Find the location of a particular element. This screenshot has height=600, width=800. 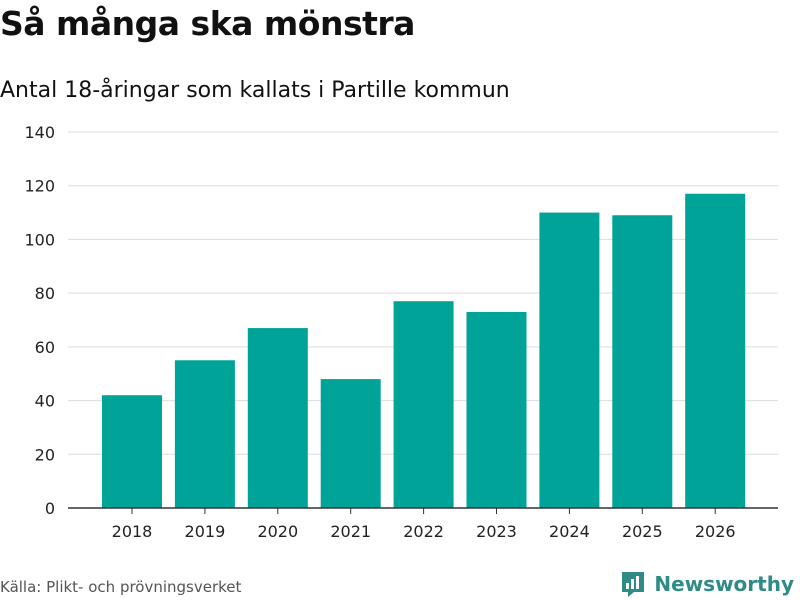

chart-title: Så många ska mönstra is located at coordinates (207, 23).